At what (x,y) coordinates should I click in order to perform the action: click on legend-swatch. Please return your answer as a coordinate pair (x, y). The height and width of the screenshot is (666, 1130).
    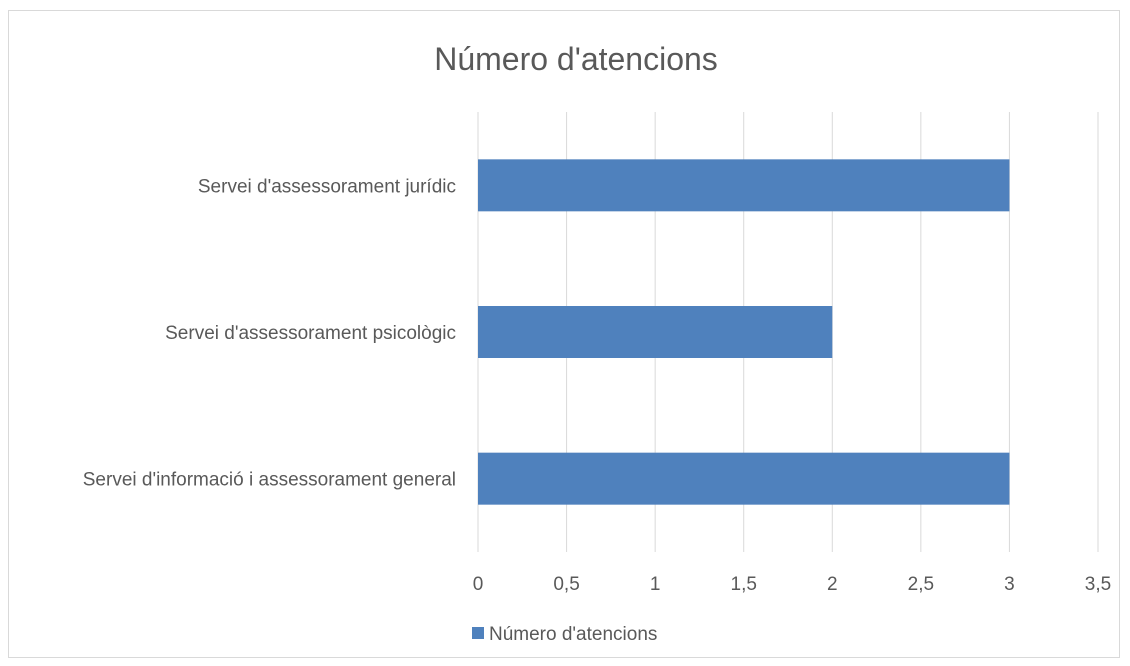
    Looking at the image, I should click on (478, 633).